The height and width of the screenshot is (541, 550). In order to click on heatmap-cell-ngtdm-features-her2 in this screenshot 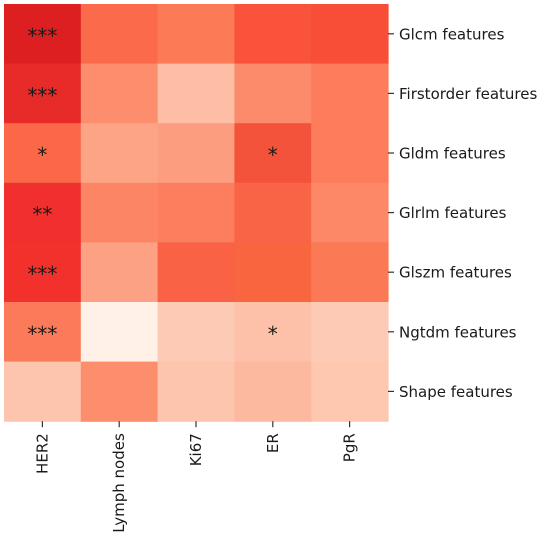, I will do `click(43, 332)`.